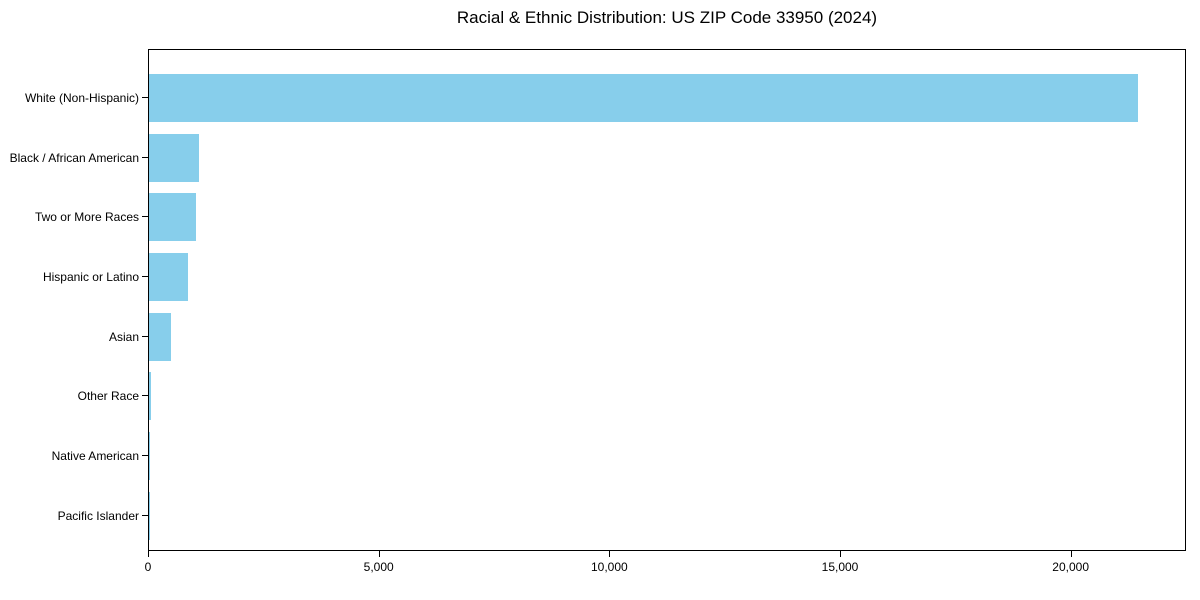 The height and width of the screenshot is (600, 1200). What do you see at coordinates (98, 515) in the screenshot?
I see `y-axis-label-pacific-islander: Pacific Islander` at bounding box center [98, 515].